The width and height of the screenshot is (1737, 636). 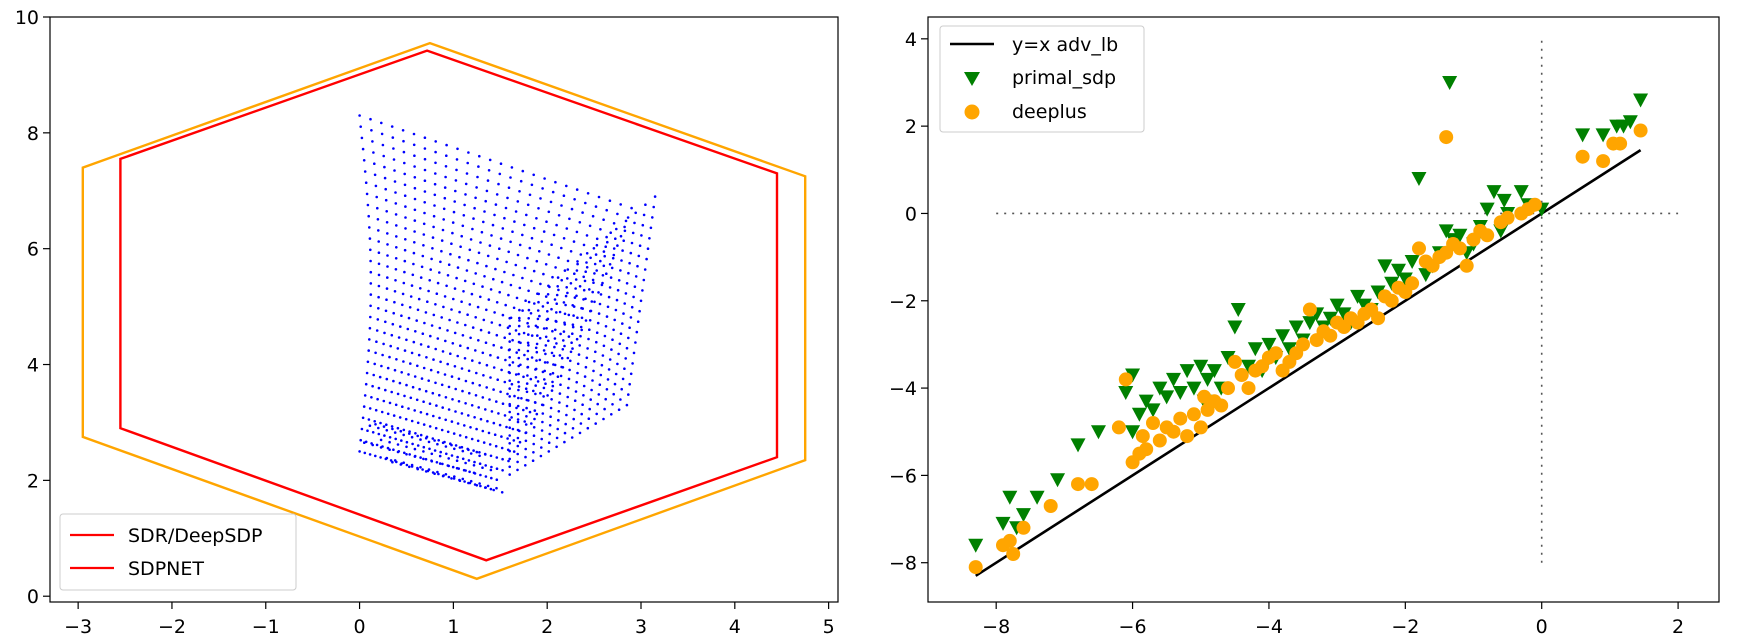 I want to click on right-legend: y=x adv_lb primal_sdp deeplus, so click(x=1042, y=79).